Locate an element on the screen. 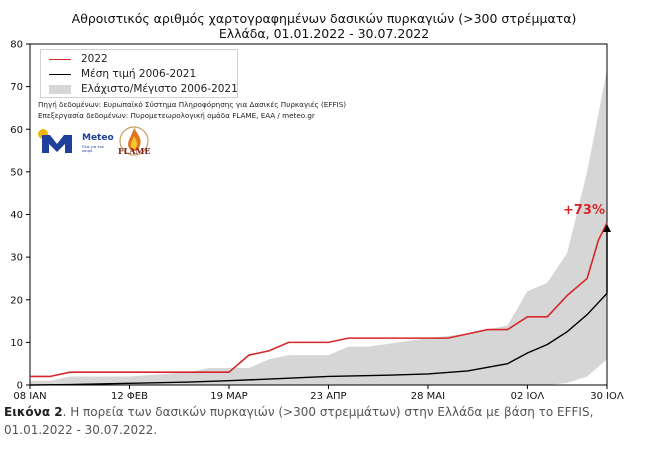 The image size is (648, 451). y-tick-label: 50 is located at coordinates (16, 172).